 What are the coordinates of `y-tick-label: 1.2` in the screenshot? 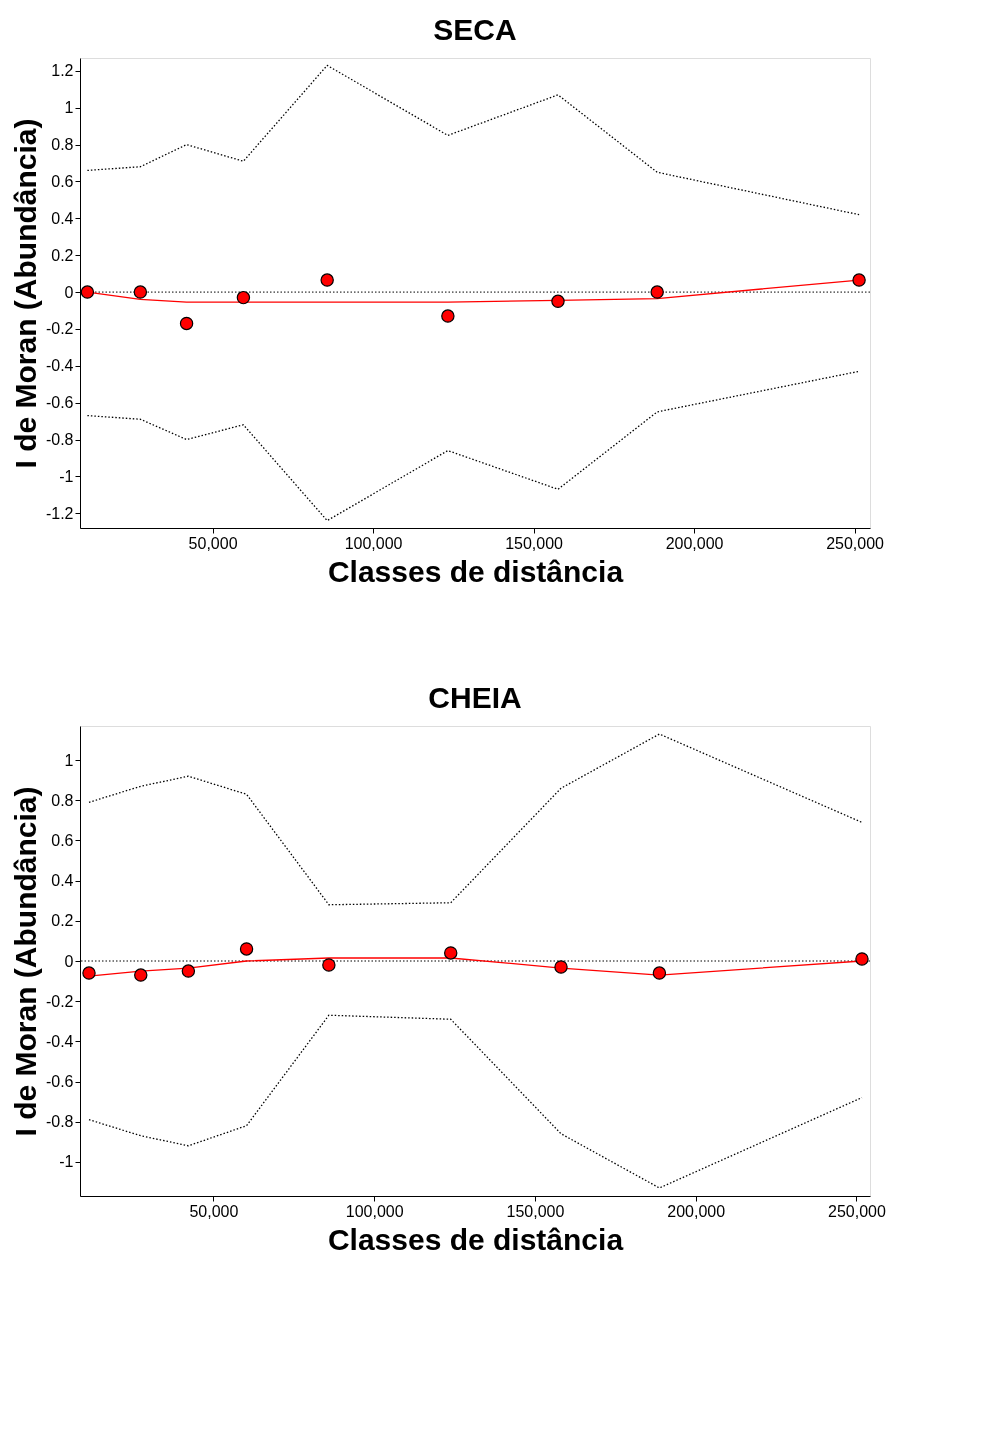 It's located at (62, 71).